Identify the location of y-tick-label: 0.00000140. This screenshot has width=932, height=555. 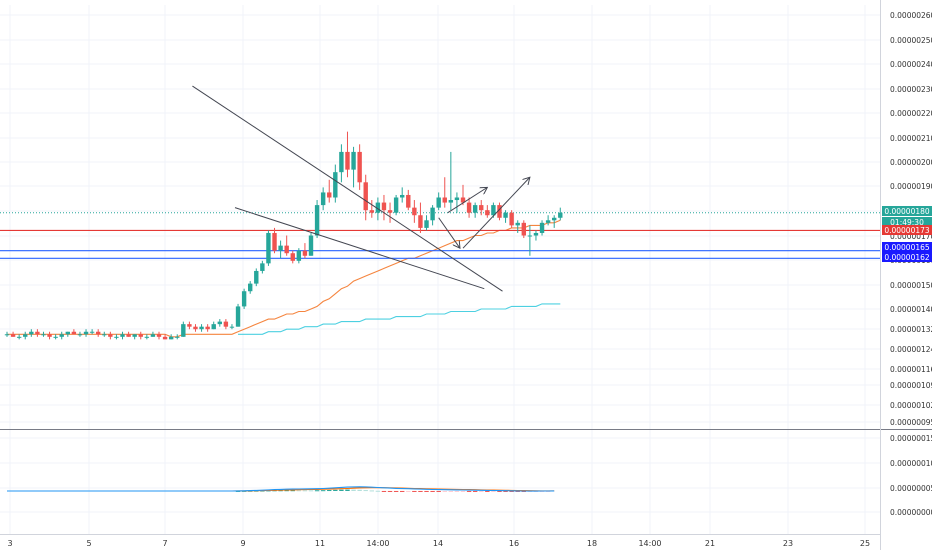
(911, 309).